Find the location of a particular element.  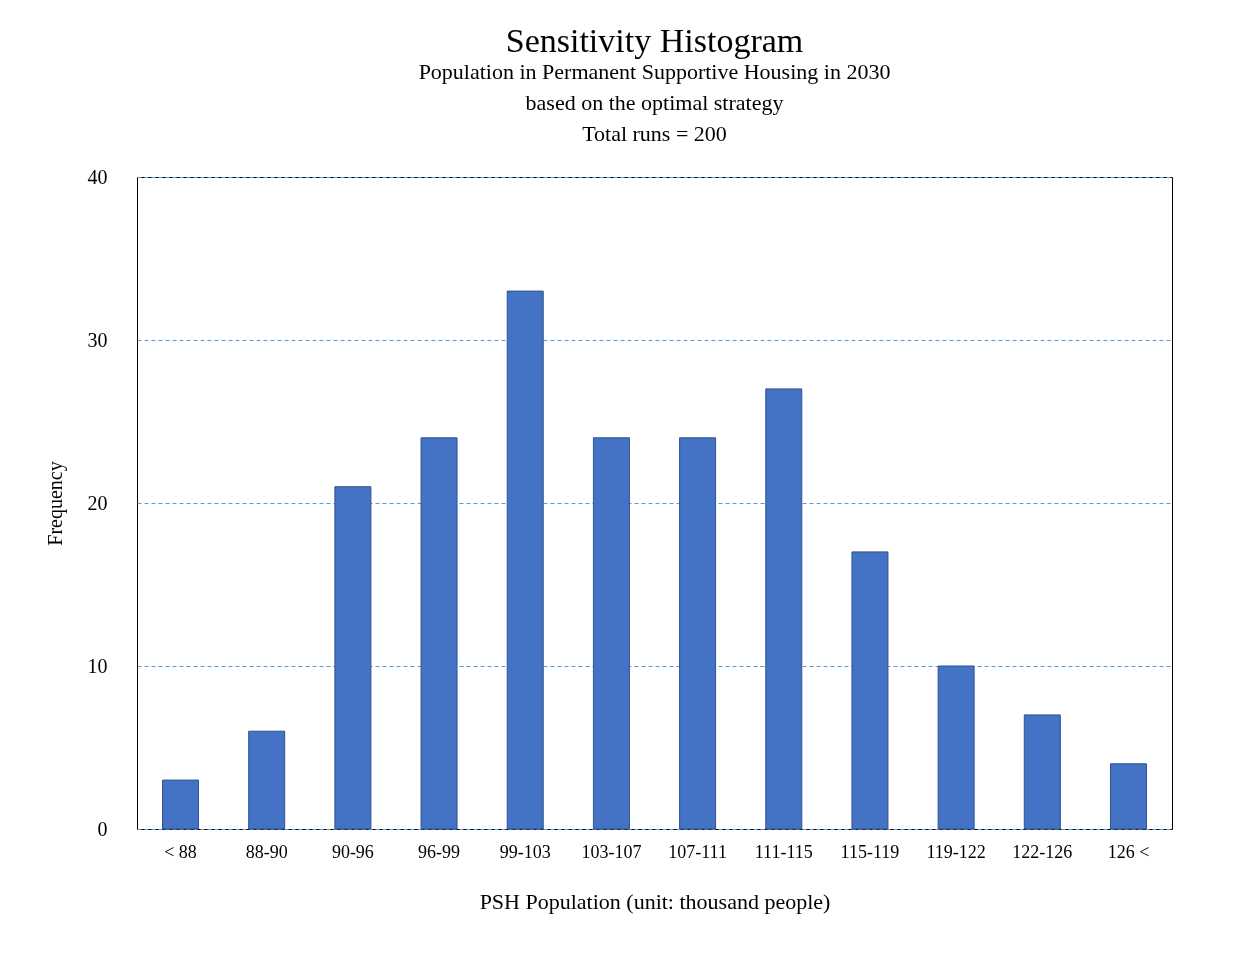

x-axis-title: PSH Population (unit: thousand people) is located at coordinates (655, 901).